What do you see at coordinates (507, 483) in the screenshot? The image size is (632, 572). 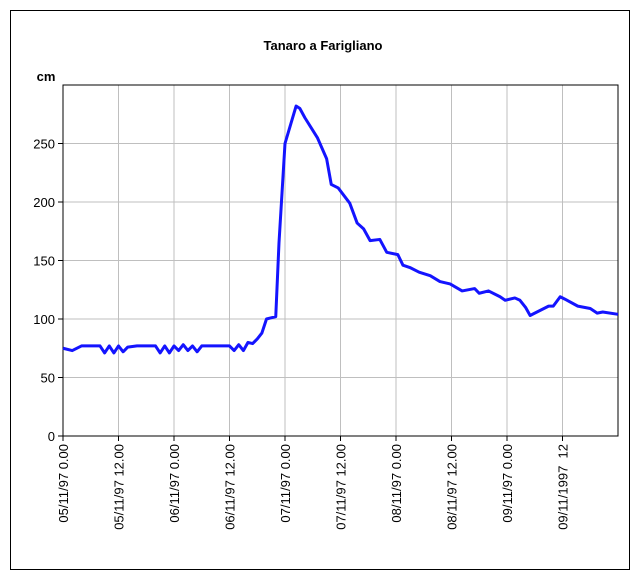 I see `x-tick-label: 09/11/97 0.00` at bounding box center [507, 483].